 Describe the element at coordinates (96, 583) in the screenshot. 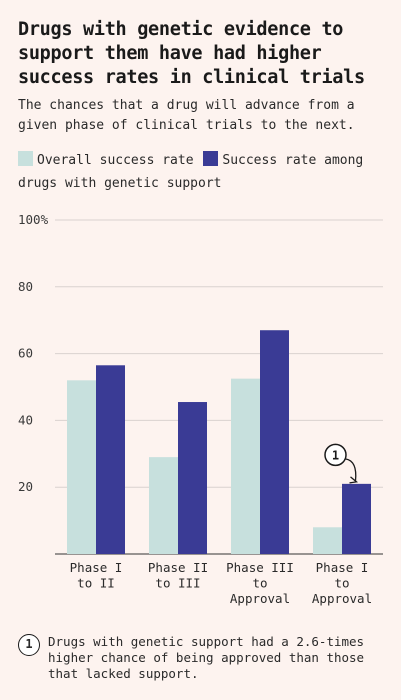

I see `x-tick-label-0-1: to II` at that location.